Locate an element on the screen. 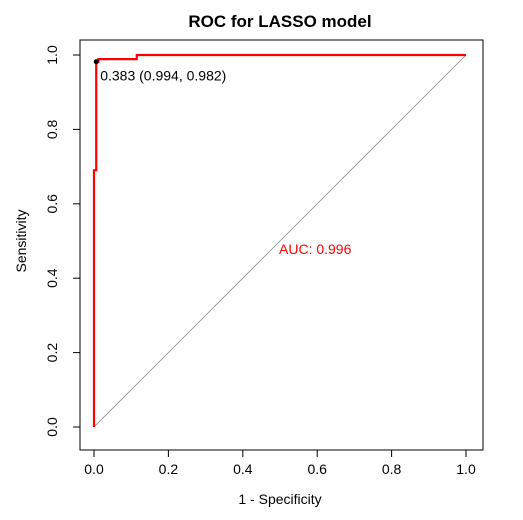  y-tick-label: 0.2 is located at coordinates (52, 353).